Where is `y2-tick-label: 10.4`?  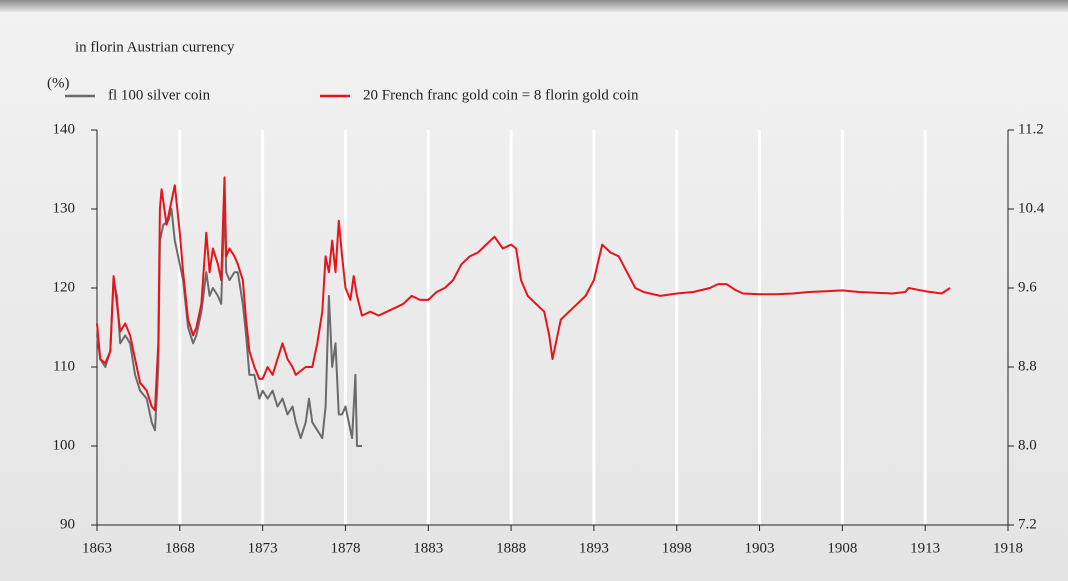
y2-tick-label: 10.4 is located at coordinates (1031, 208).